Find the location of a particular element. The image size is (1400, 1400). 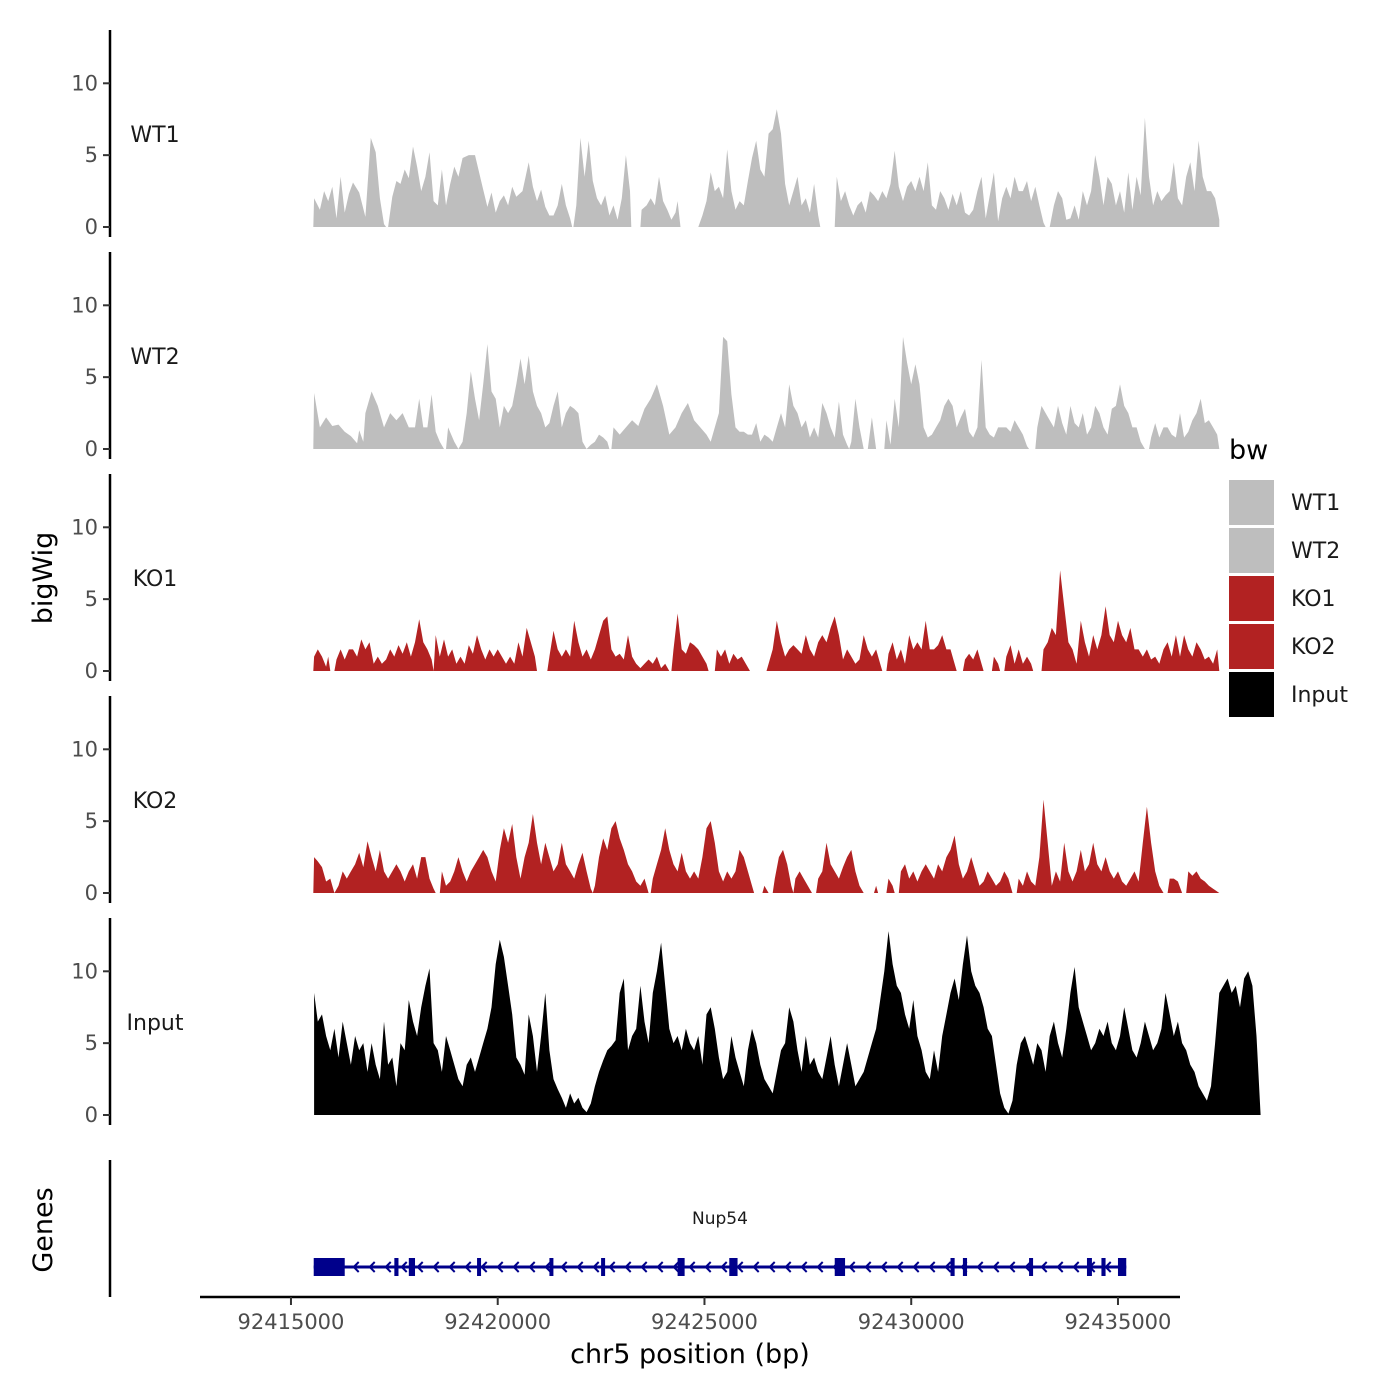

x-axis: 92415000 92420000 92425000 92430000 92435000 is located at coordinates (690, 1314).